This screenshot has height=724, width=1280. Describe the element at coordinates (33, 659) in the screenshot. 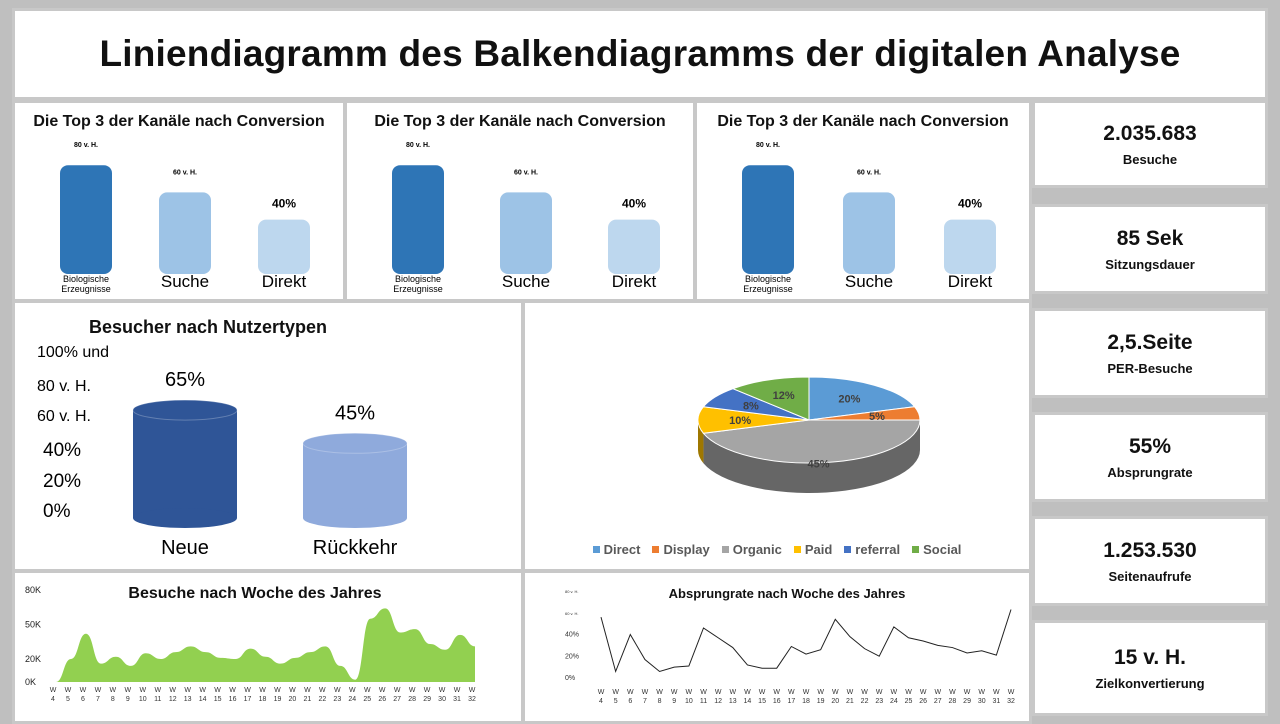

I see `y-tick-label: 20K` at that location.